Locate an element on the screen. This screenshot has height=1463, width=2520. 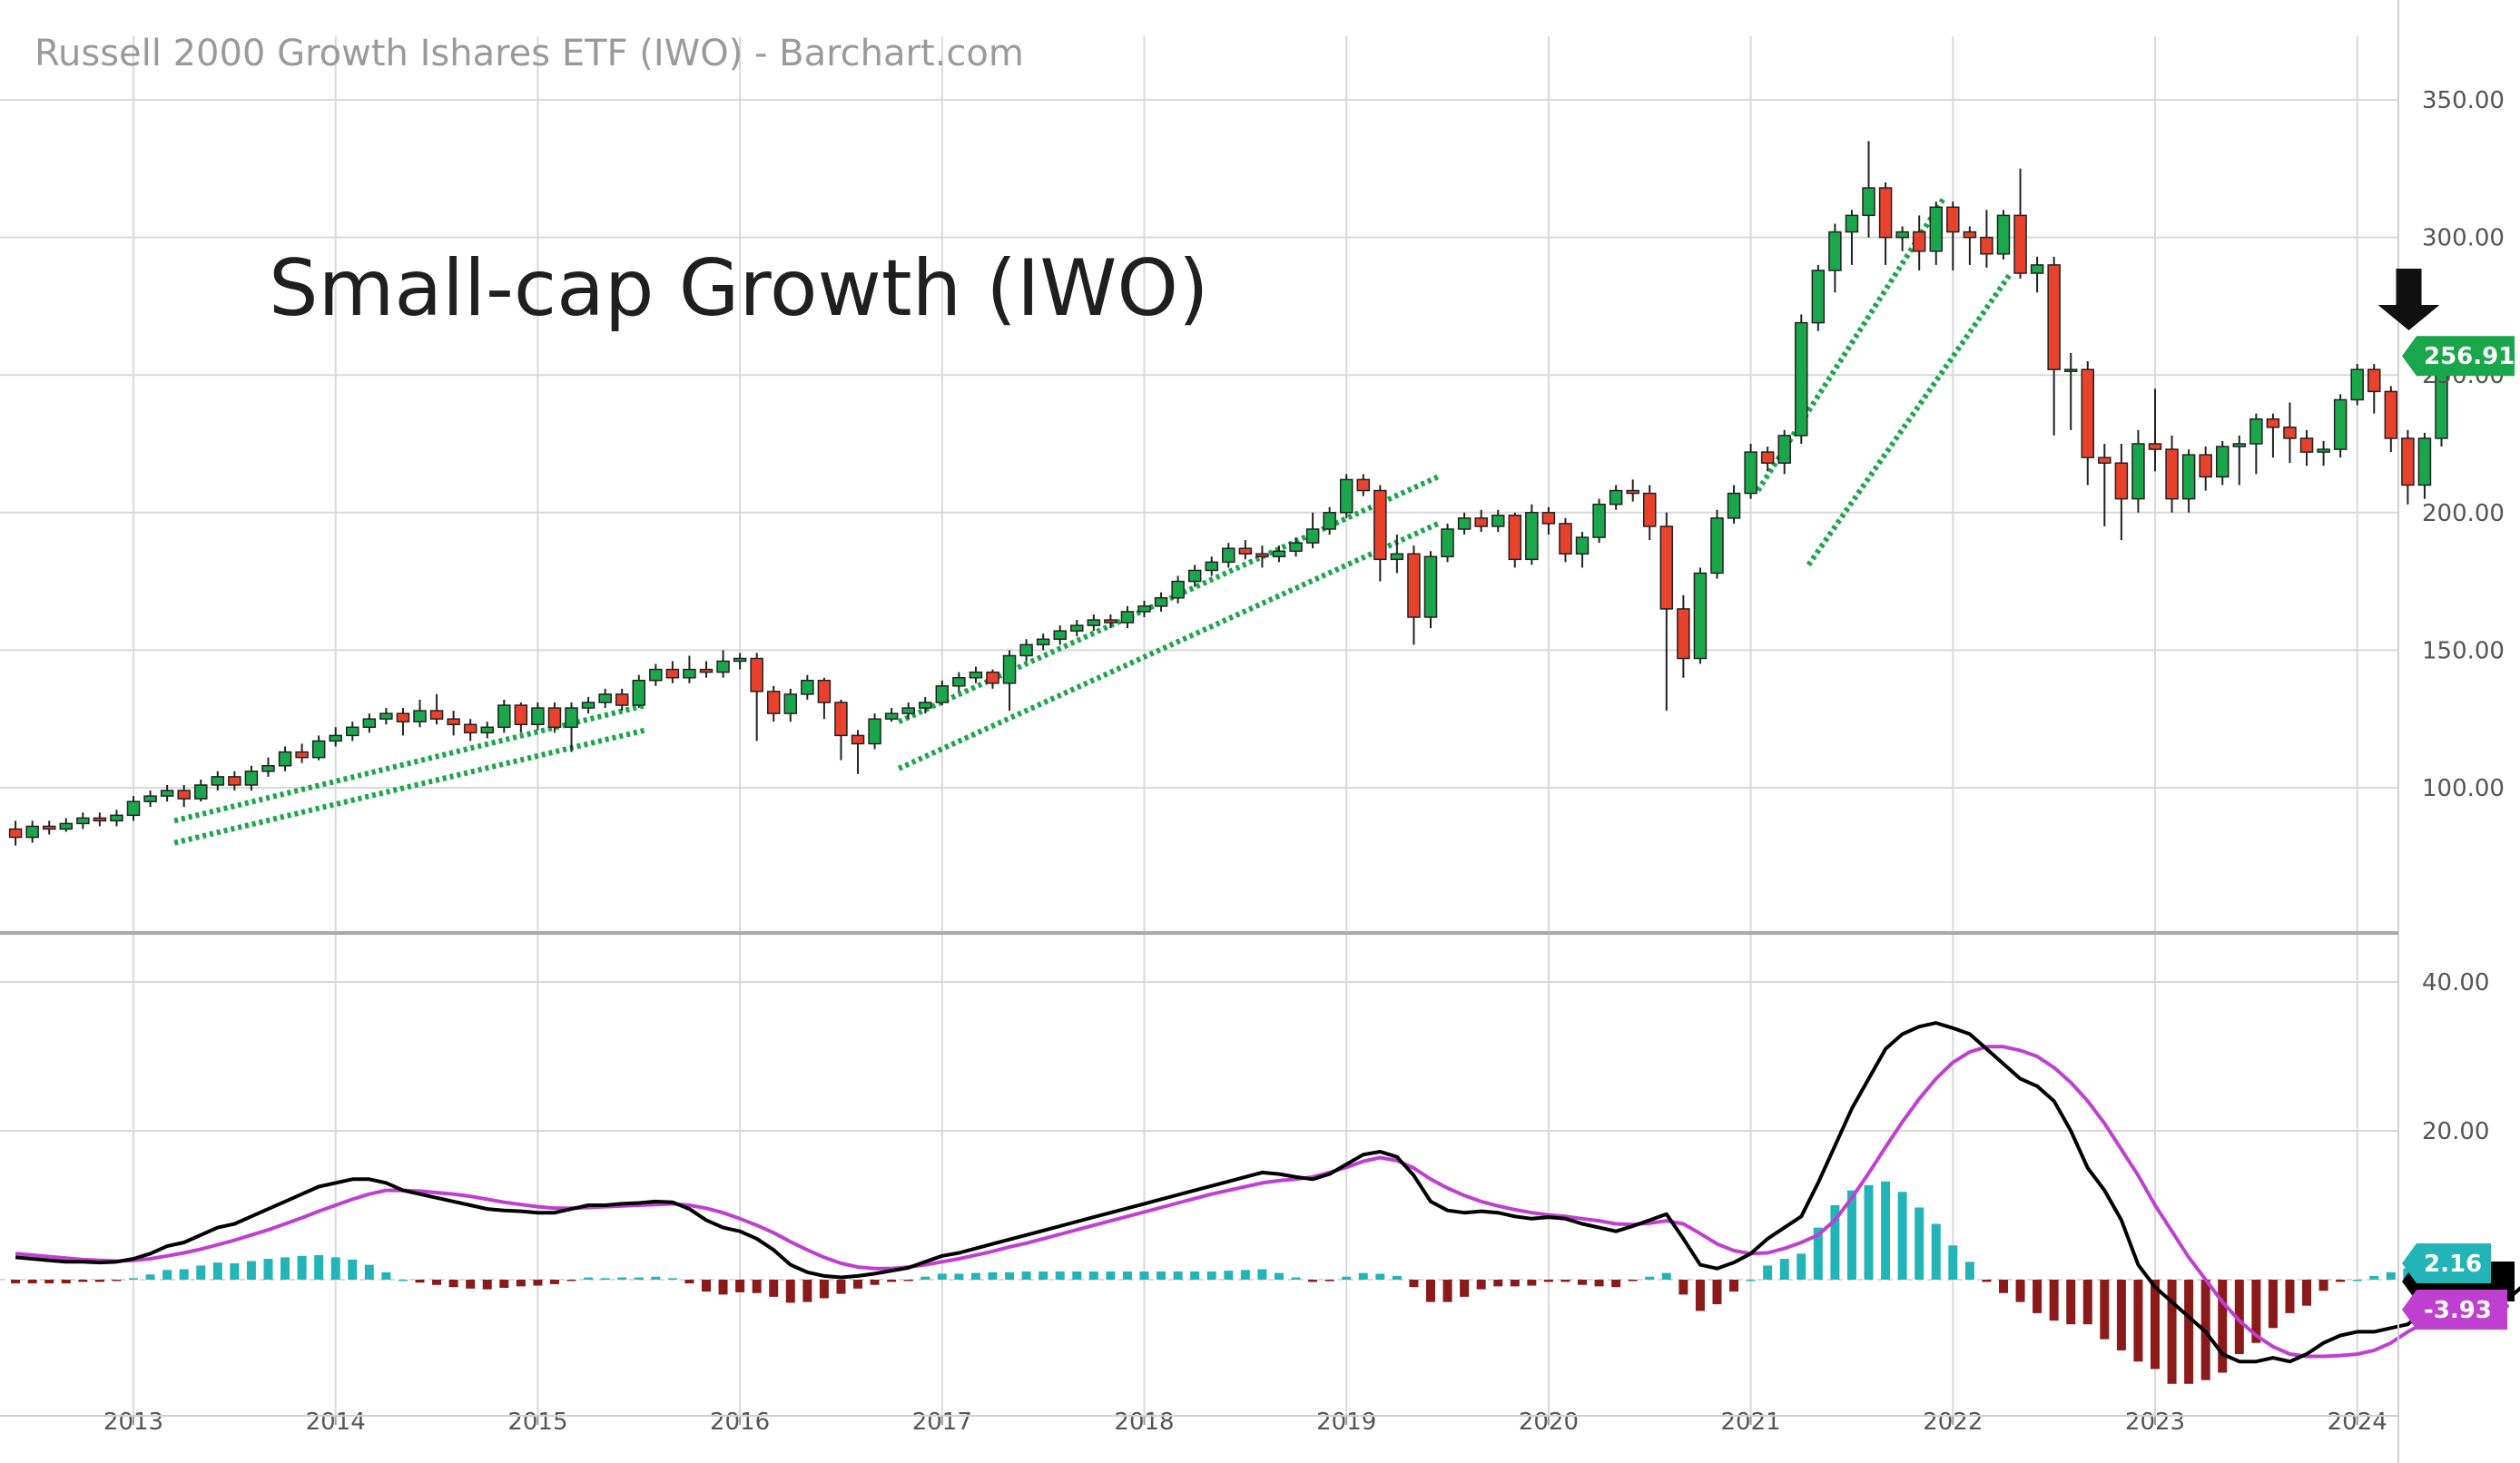
x-tick-label: 2020 is located at coordinates (1549, 1422).